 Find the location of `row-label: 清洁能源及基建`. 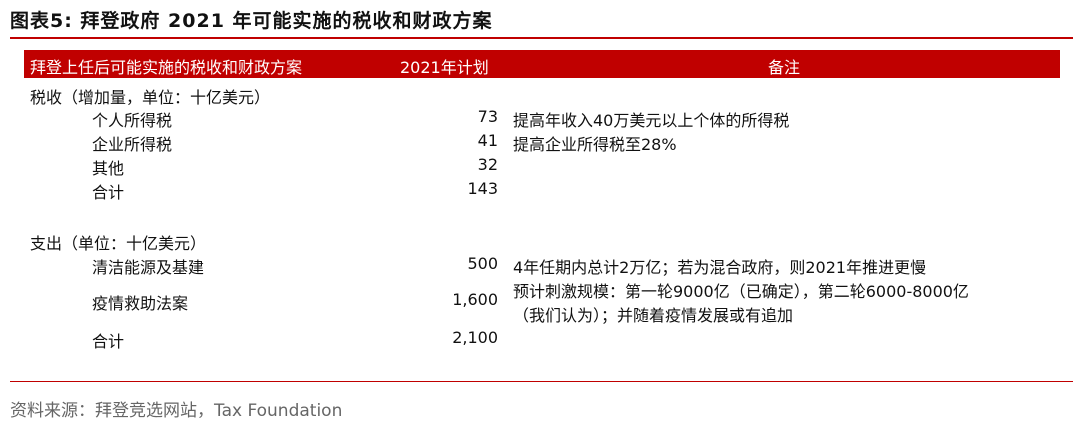

row-label: 清洁能源及基建 is located at coordinates (148, 267).